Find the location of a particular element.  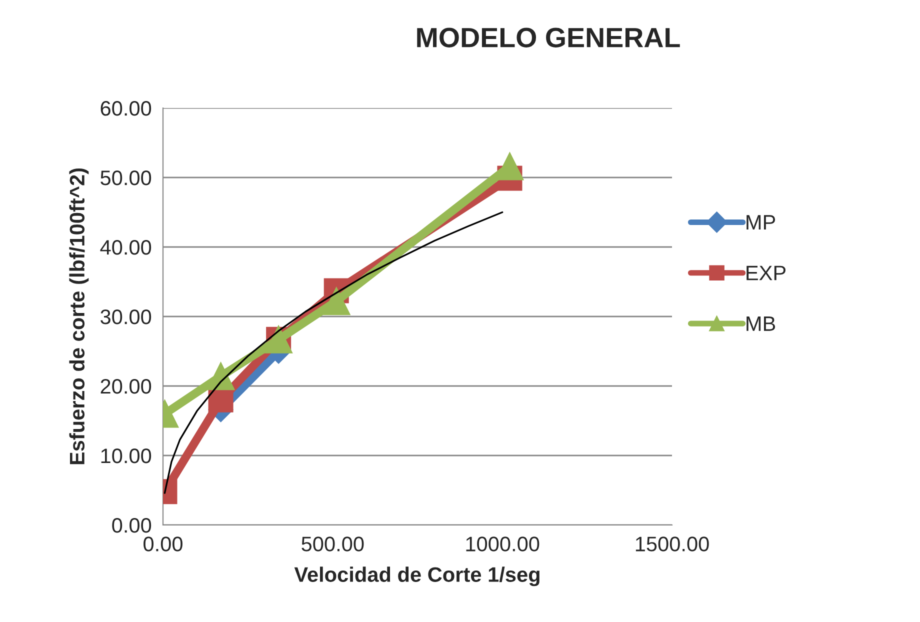

y-tick-label: 10.00 is located at coordinates (126, 456).